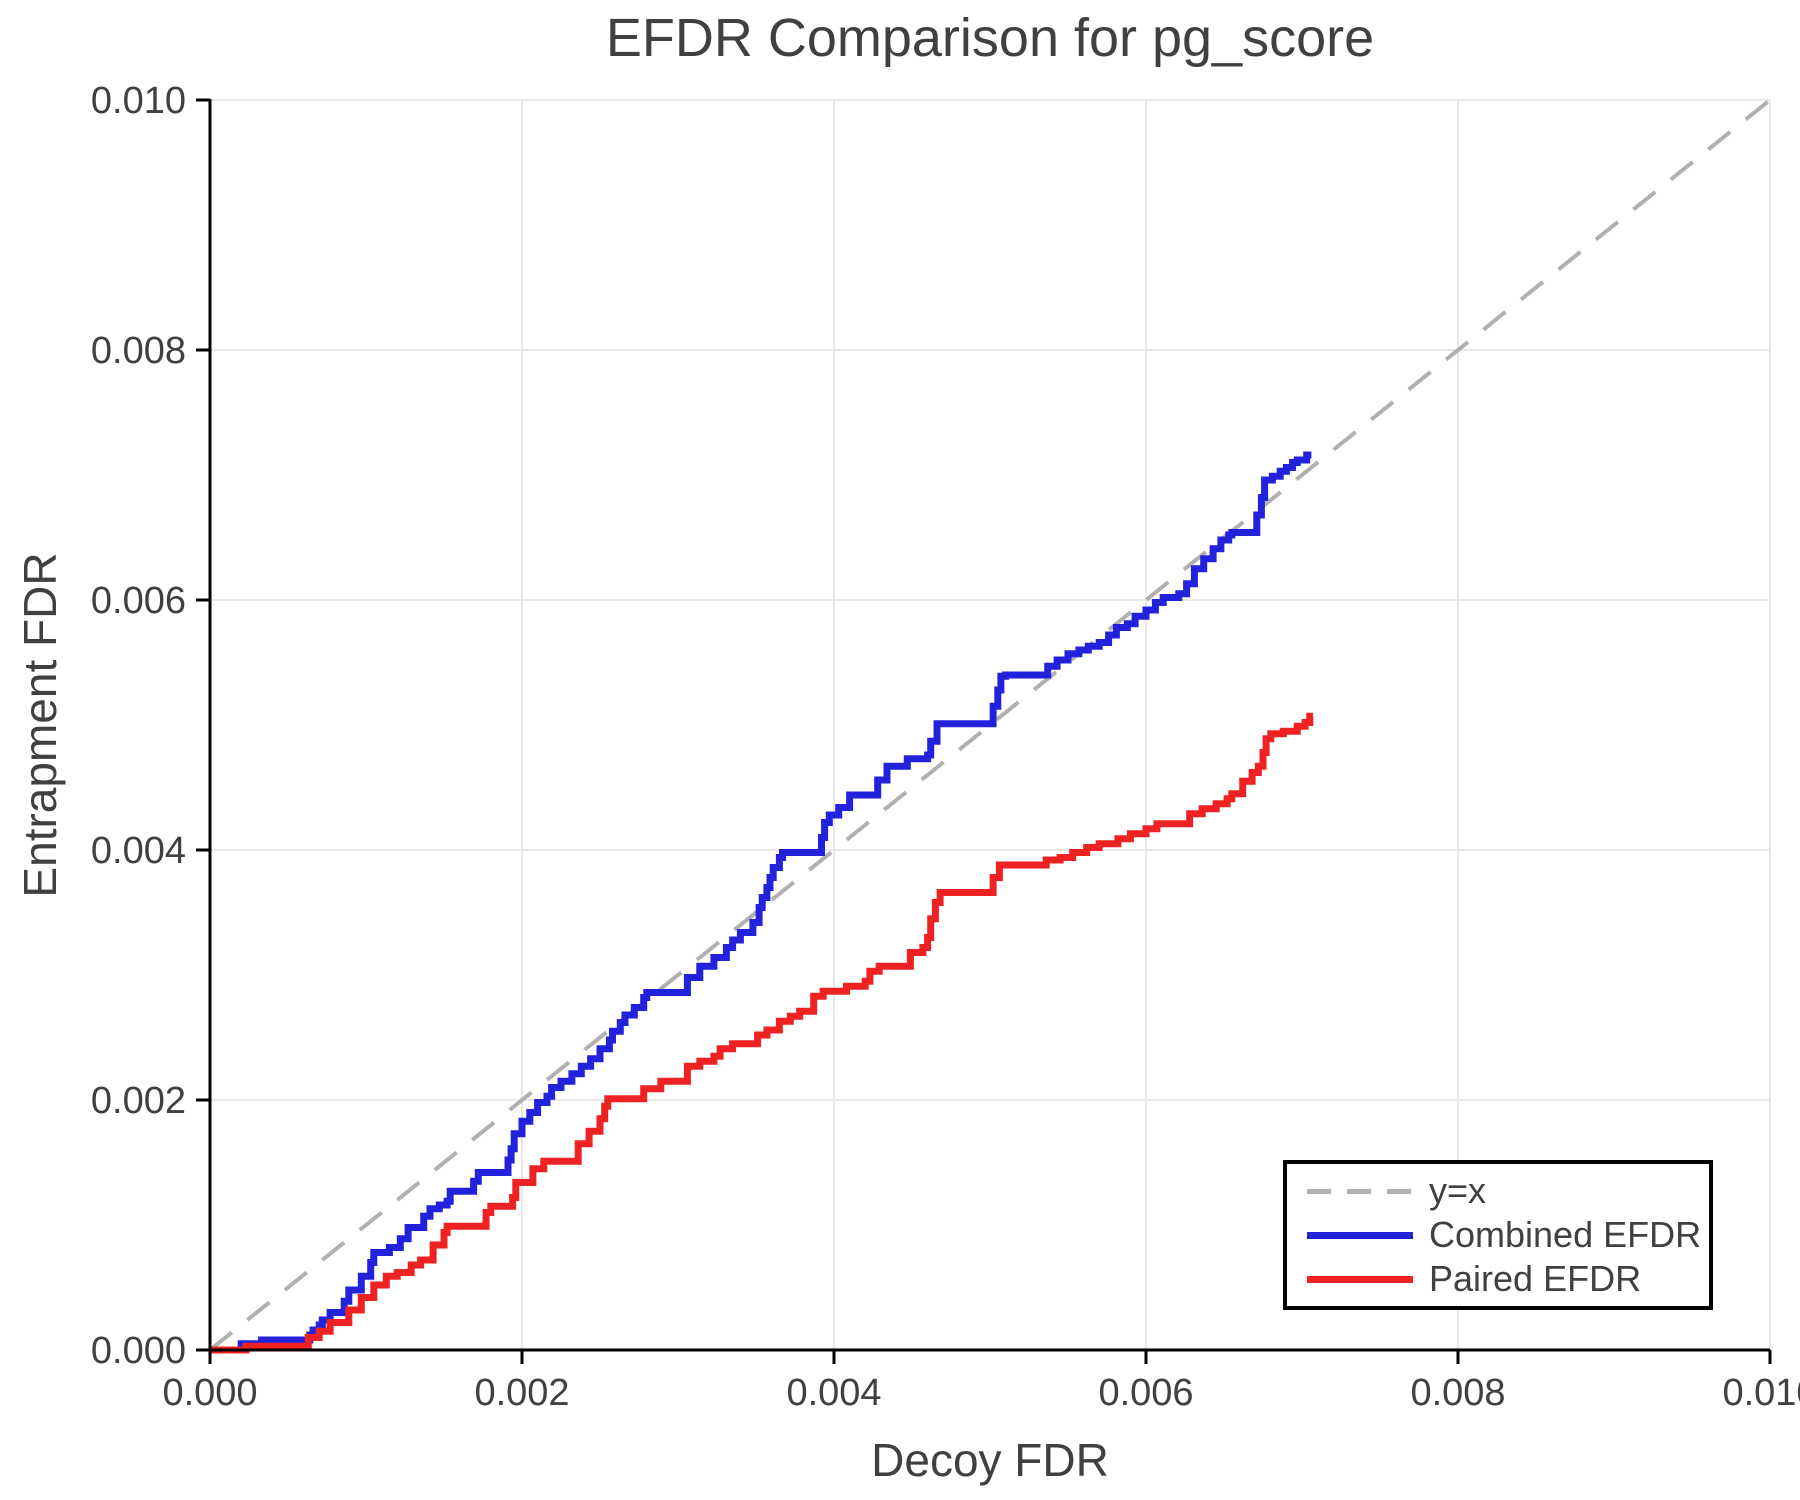 This screenshot has width=1800, height=1500. What do you see at coordinates (138, 726) in the screenshot?
I see `y-tick-labels: 0.000 0.002 0.004 0.006 0.008 0.010` at bounding box center [138, 726].